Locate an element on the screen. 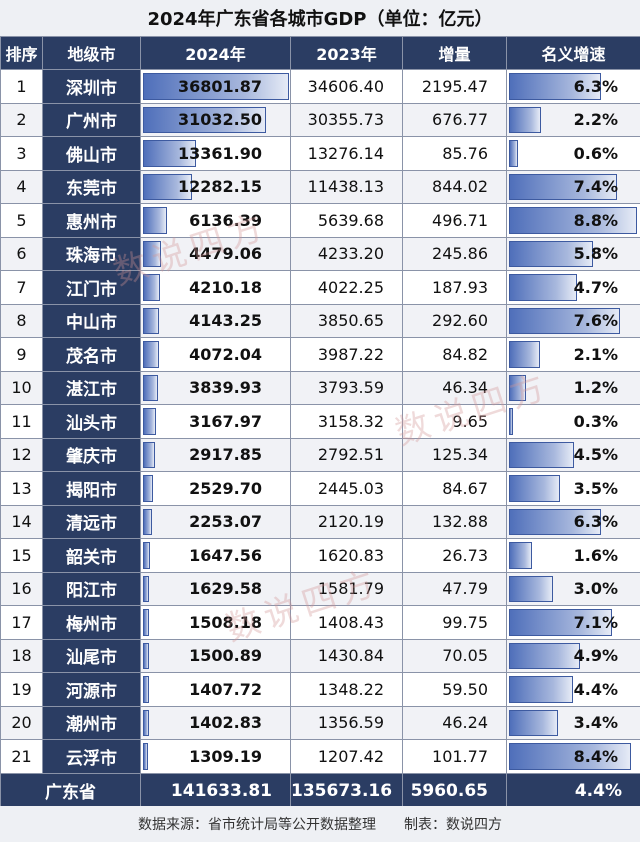 The width and height of the screenshot is (640, 842). growth-rate-value: 7.4% is located at coordinates (595, 187).